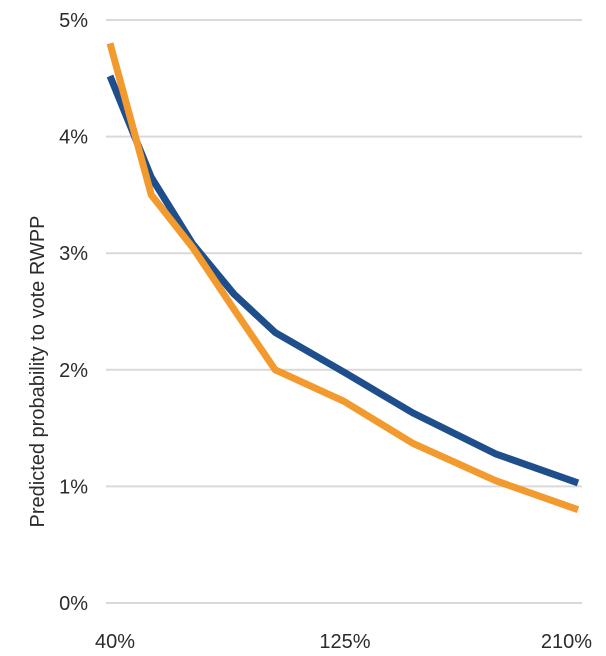 The width and height of the screenshot is (606, 656). I want to click on x-tick-label: 40%, so click(115, 642).